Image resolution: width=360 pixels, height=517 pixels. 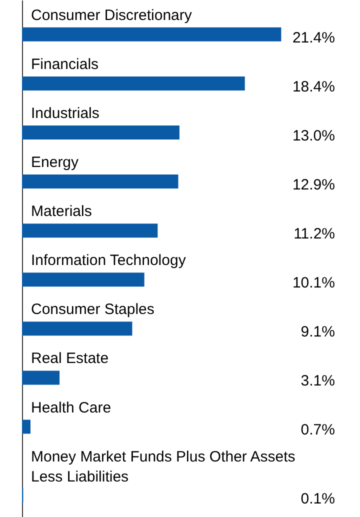 I want to click on data-label: 13.0%, so click(x=313, y=135).